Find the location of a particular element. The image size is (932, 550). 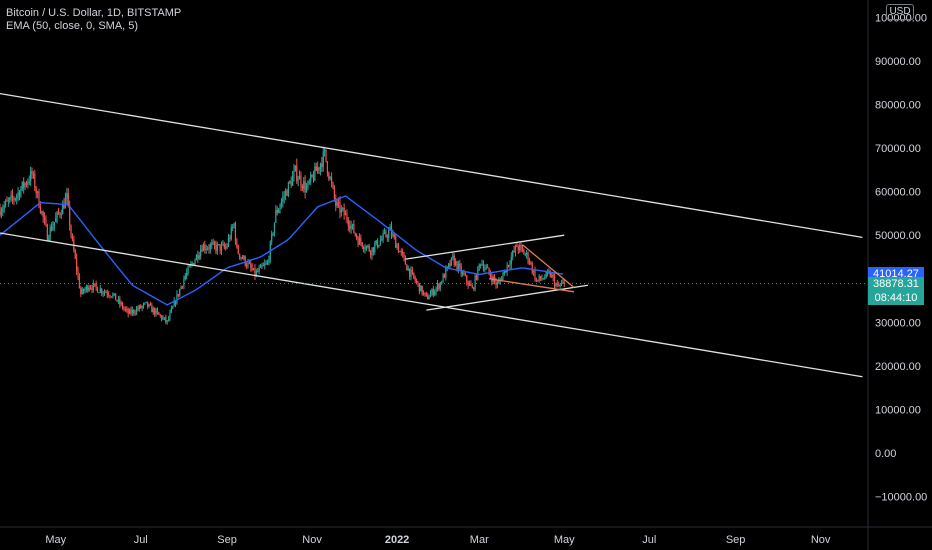

ema-legend: EMA (50, close, 0, SMA, 5) is located at coordinates (72, 26).